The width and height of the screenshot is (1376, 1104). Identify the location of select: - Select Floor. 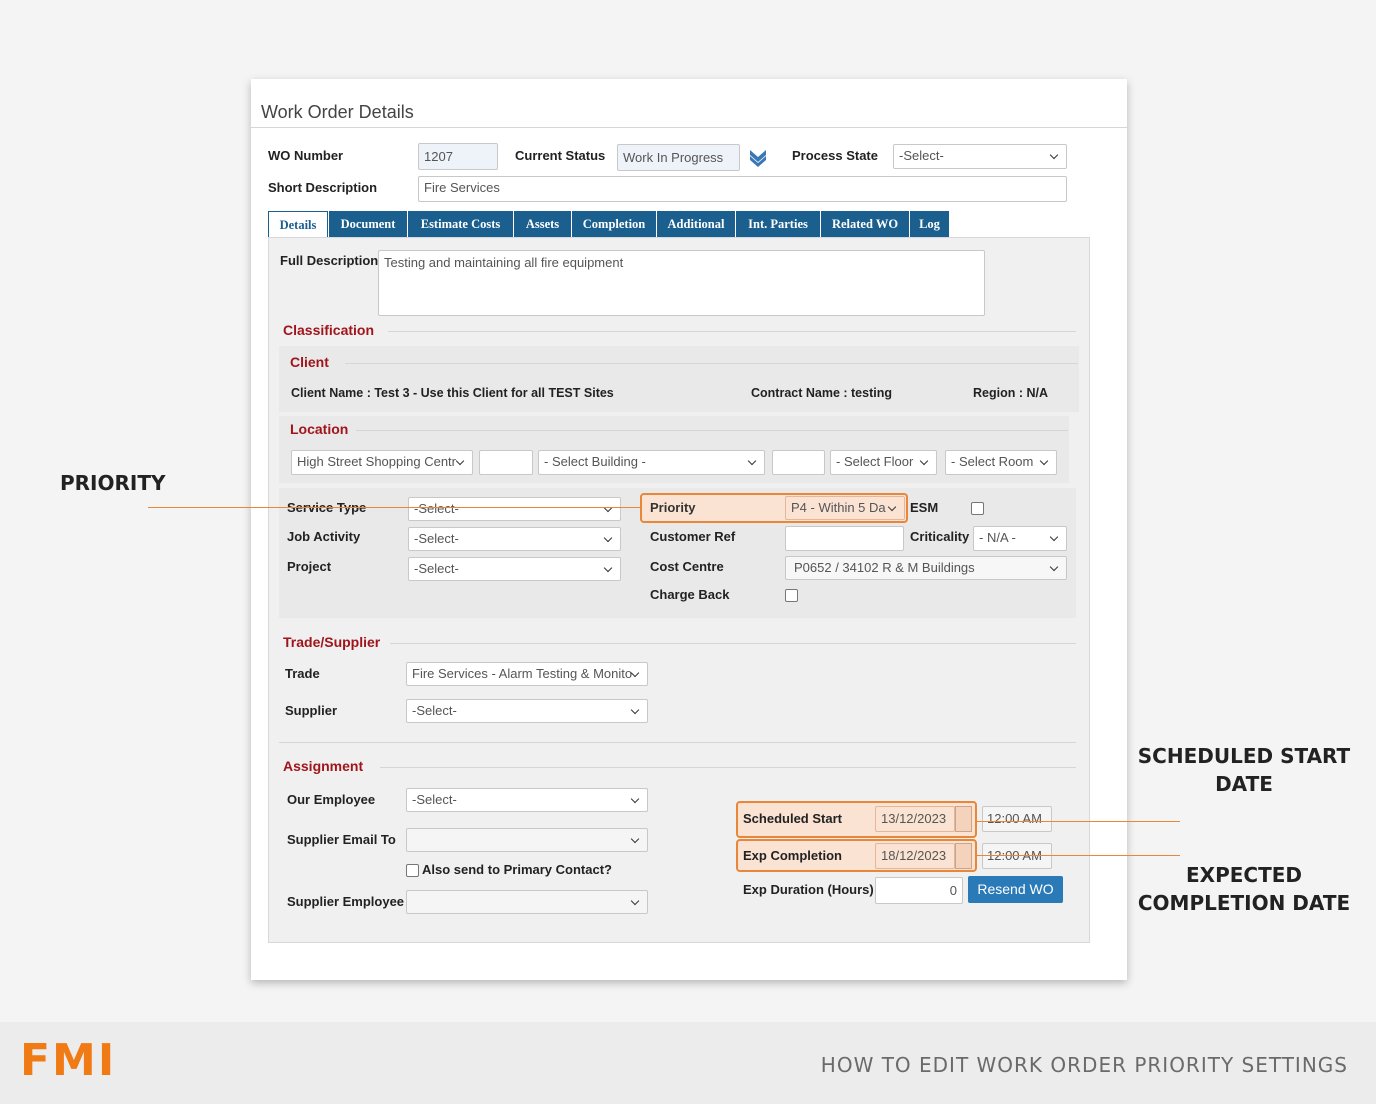
(883, 462).